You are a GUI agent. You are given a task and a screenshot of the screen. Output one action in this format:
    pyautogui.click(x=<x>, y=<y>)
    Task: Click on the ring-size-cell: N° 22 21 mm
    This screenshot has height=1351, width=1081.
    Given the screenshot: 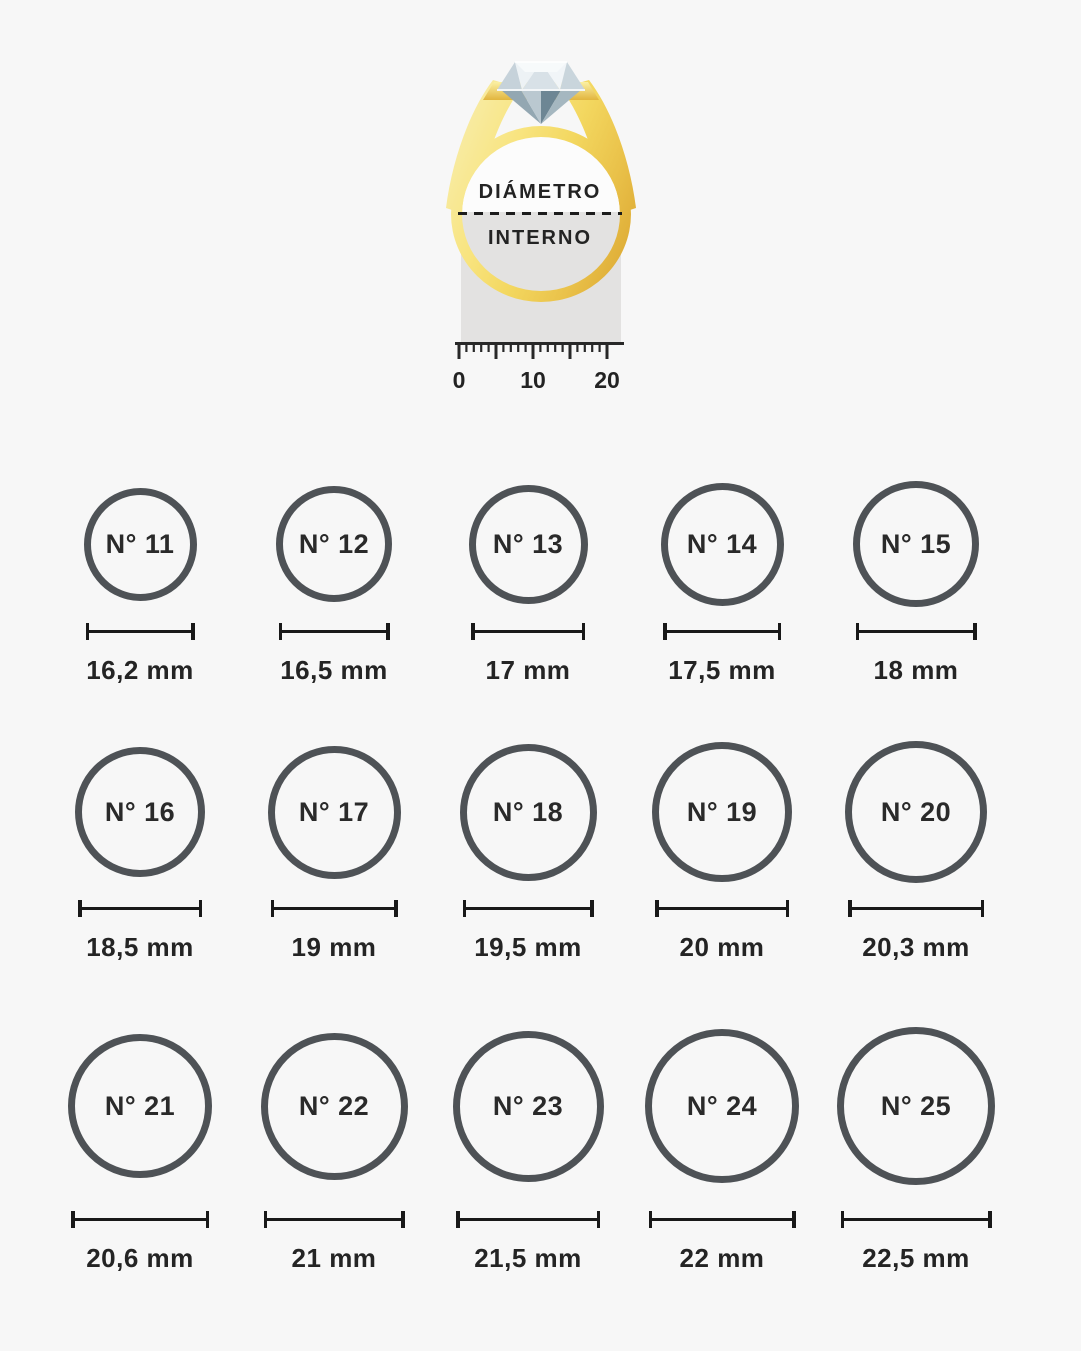 What is the action you would take?
    pyautogui.click(x=334, y=1138)
    